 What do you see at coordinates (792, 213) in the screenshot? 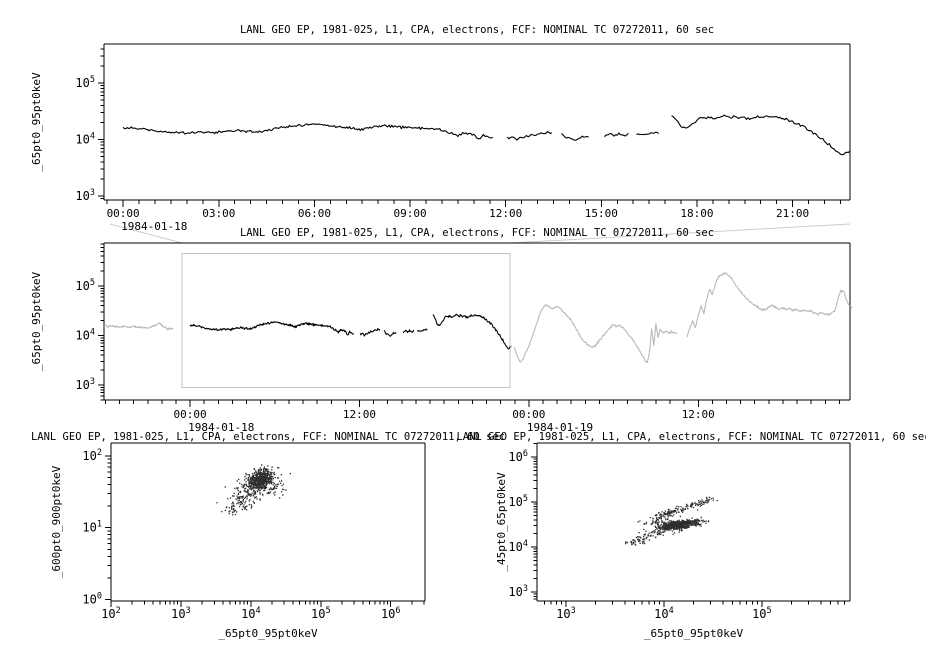
I see `time-tick-label: 21:00` at bounding box center [792, 213].